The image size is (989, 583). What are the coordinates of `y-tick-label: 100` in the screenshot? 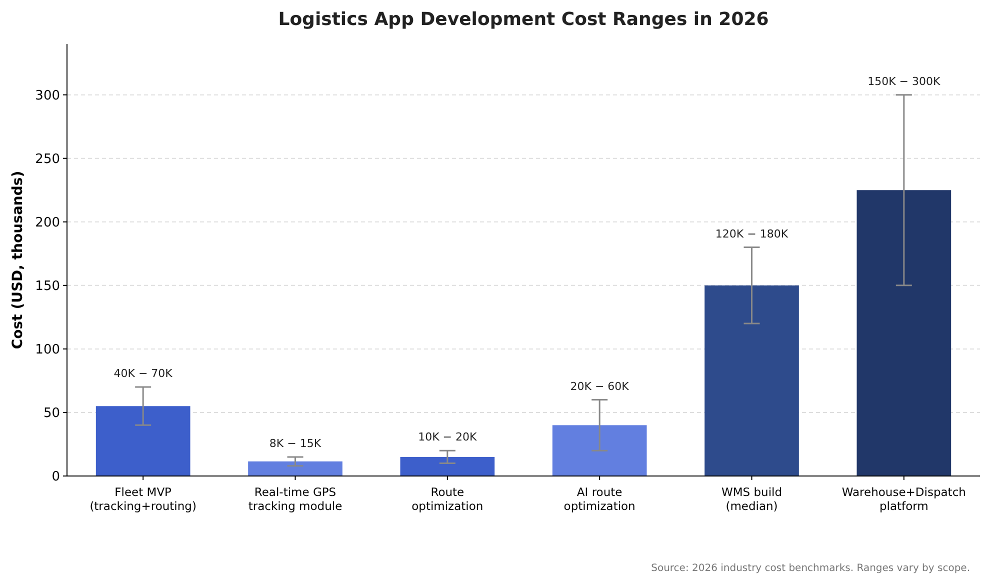 It's located at (47, 350).